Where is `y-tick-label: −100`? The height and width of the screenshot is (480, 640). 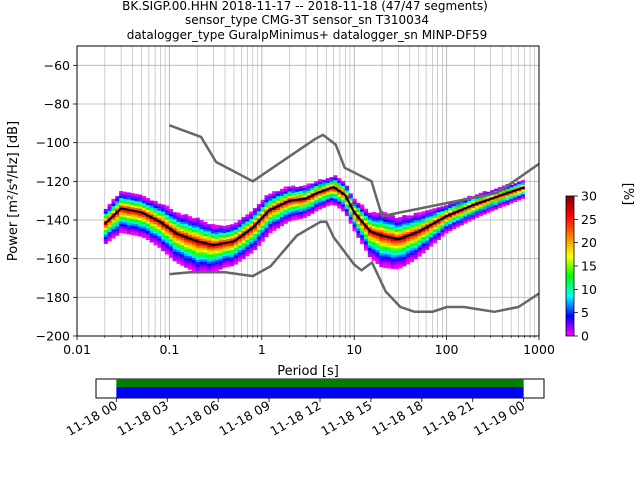 y-tick-label: −100 is located at coordinates (53, 142).